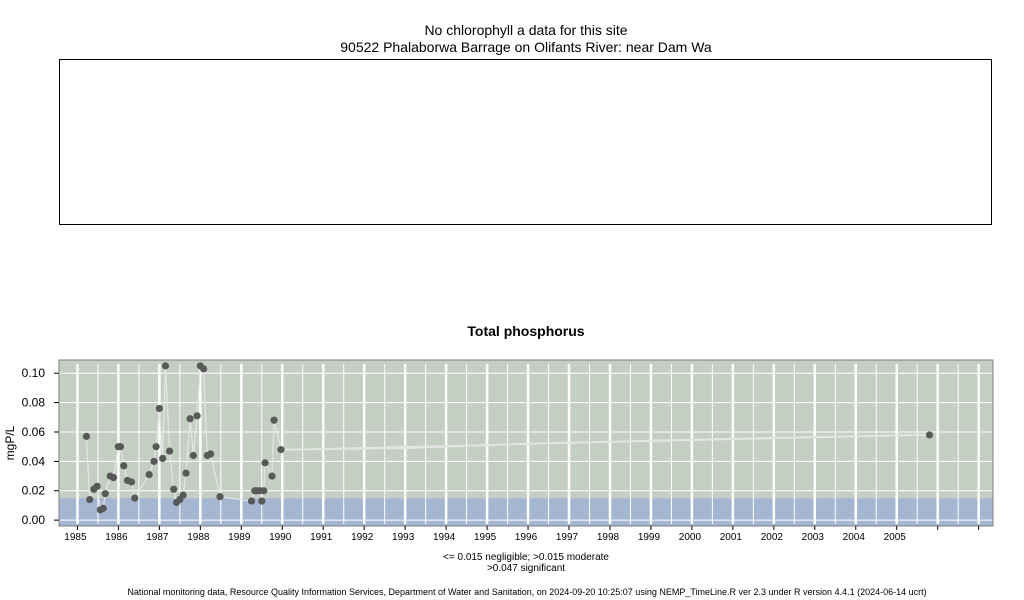 This screenshot has width=1024, height=600. Describe the element at coordinates (690, 537) in the screenshot. I see `x-tick-label: 2000` at that location.